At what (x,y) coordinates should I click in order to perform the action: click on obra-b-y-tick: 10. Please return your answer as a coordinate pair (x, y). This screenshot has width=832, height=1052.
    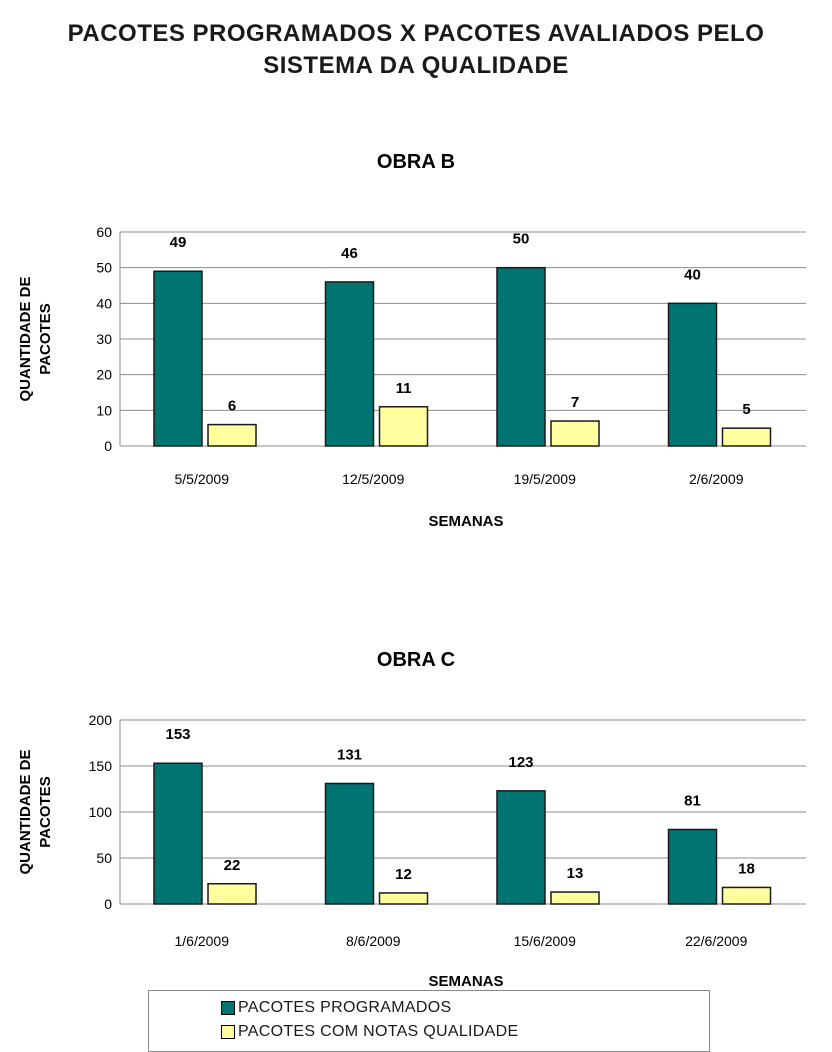
    Looking at the image, I should click on (104, 410).